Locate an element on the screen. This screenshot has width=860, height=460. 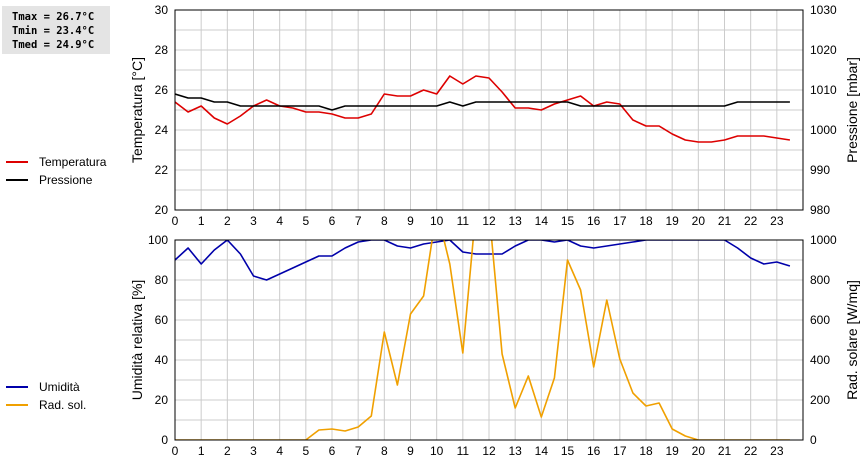
top-series-pressione is located at coordinates (482, 102).